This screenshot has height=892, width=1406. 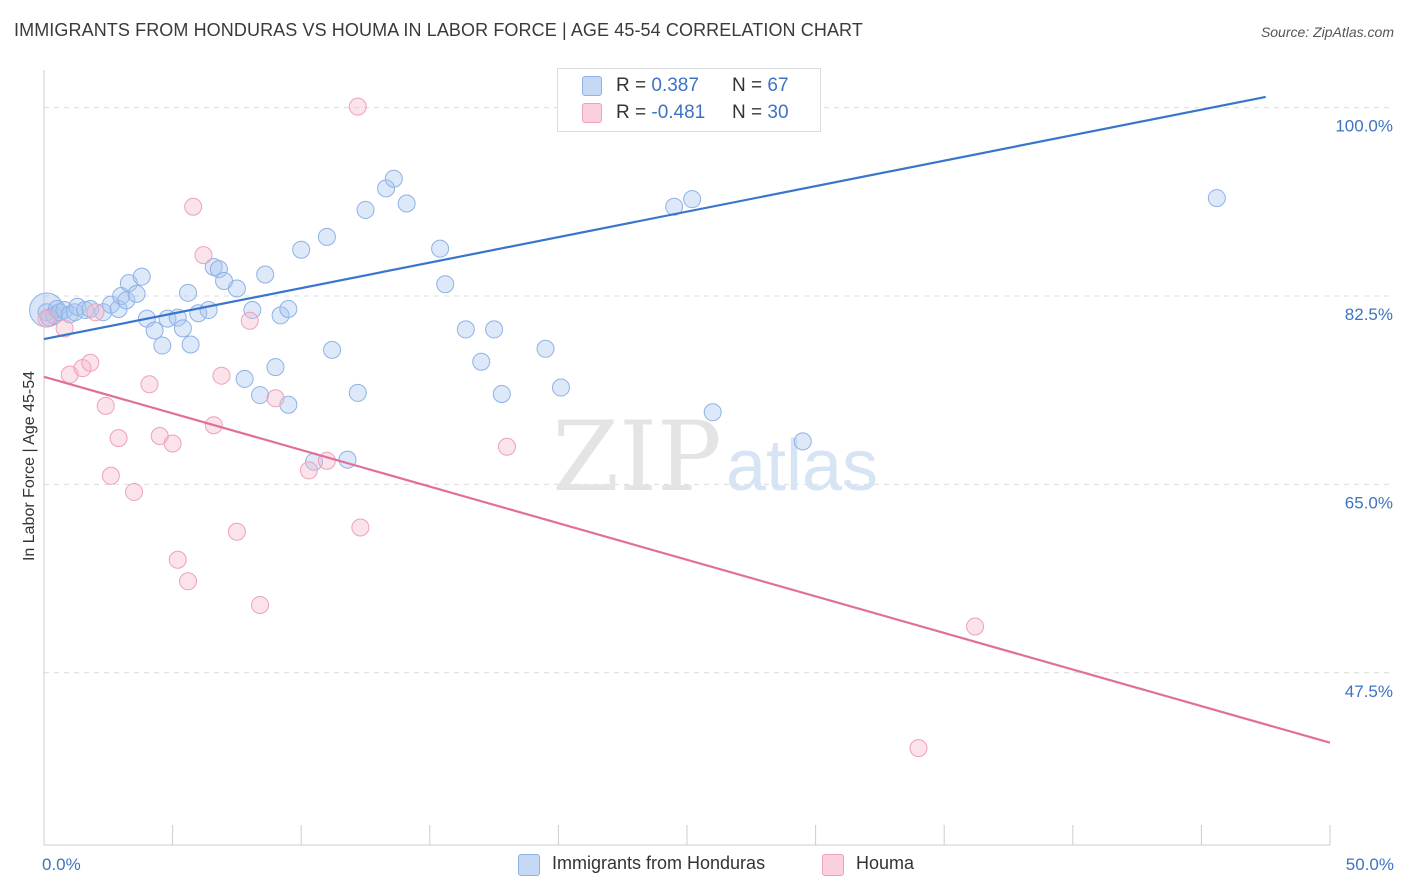 I want to click on bottom-legend-swatch-houma, so click(x=833, y=865).